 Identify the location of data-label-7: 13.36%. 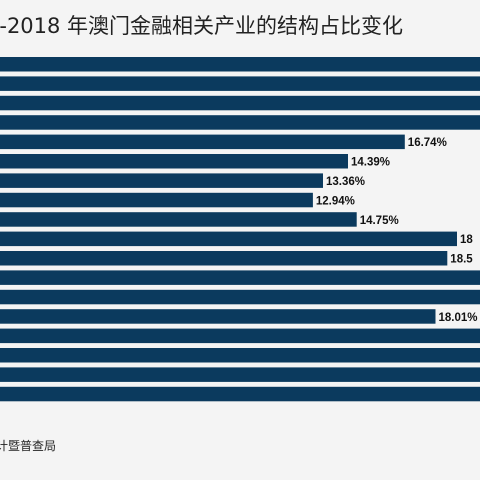
(345, 182).